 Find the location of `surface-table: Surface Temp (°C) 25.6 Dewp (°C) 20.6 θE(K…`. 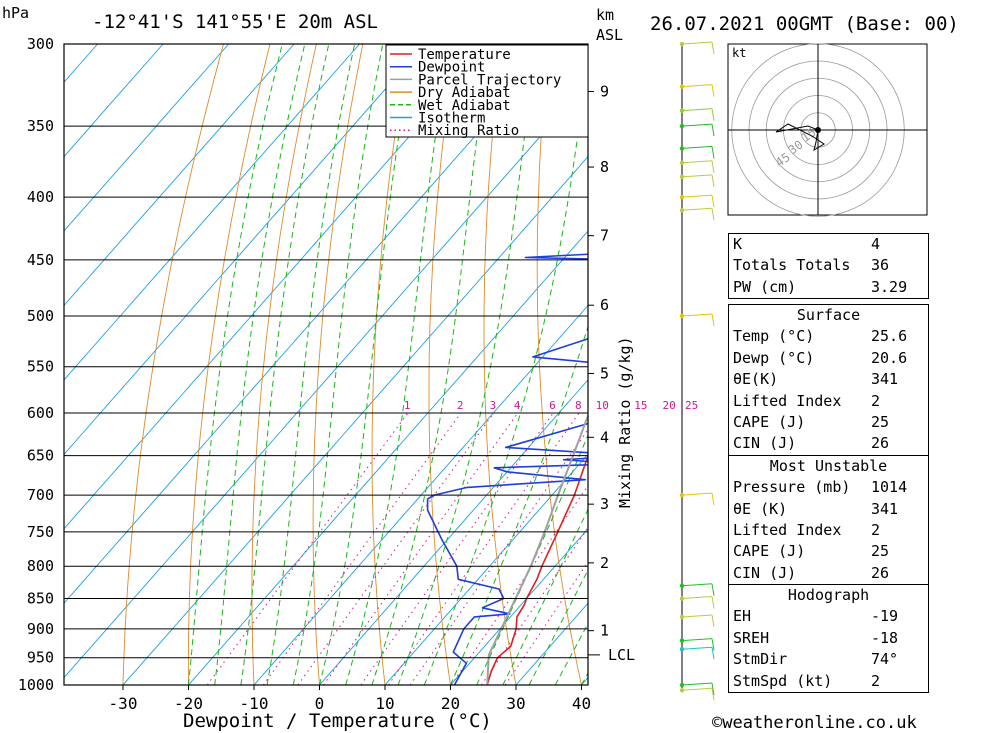

surface-table: Surface Temp (°C) 25.6 Dewp (°C) 20.6 θE(K… is located at coordinates (828, 499).